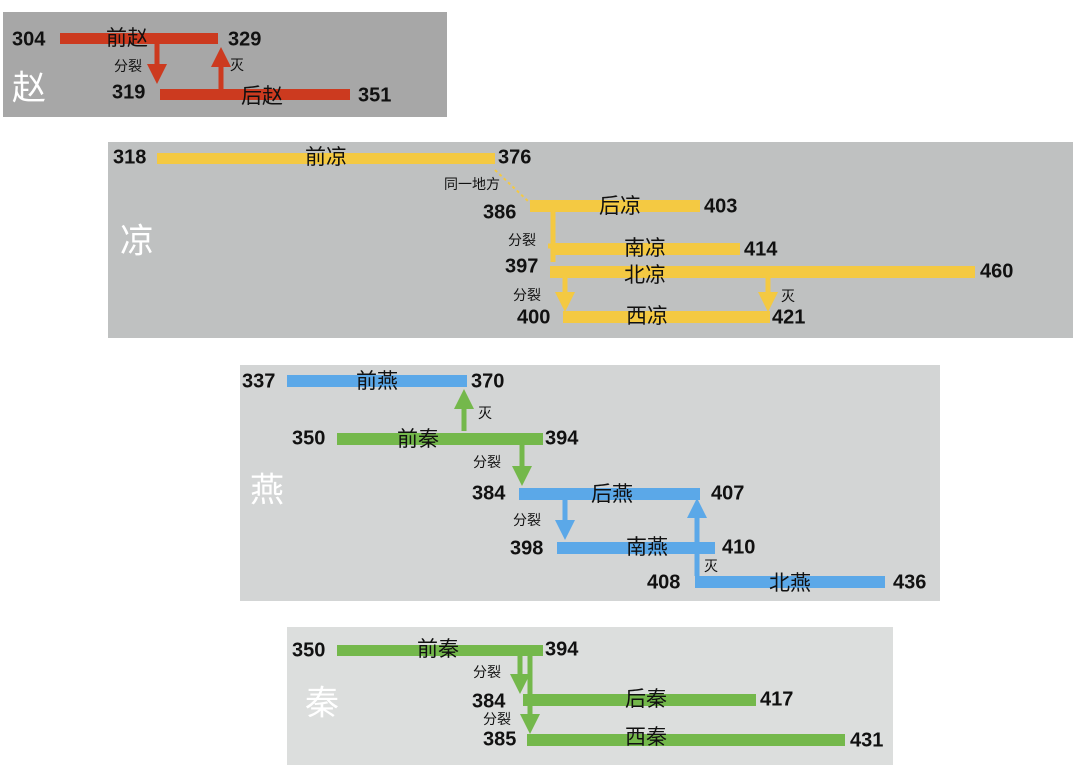 The width and height of the screenshot is (1080, 774). Describe the element at coordinates (29, 89) in the screenshot. I see `panel-label: 赵` at that location.